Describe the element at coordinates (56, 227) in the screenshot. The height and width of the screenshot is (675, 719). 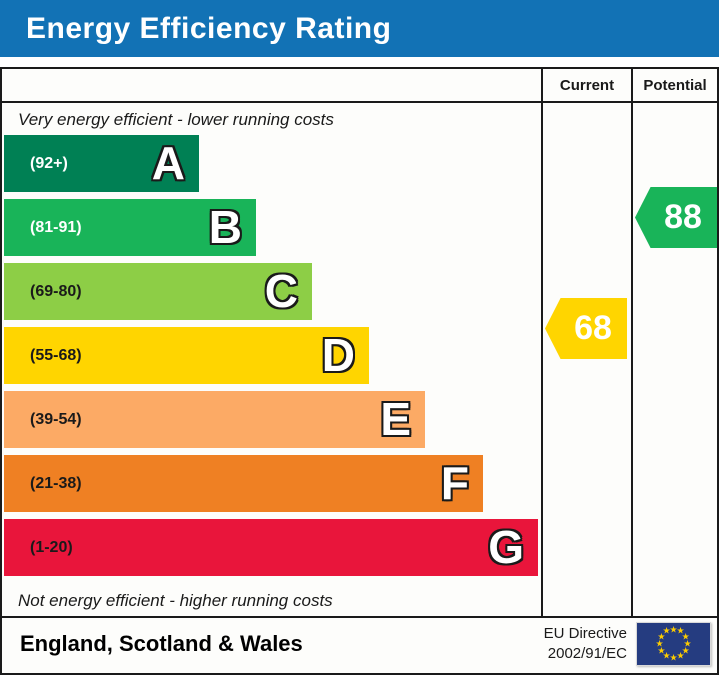
I see `band-range-label: (81-91)` at that location.